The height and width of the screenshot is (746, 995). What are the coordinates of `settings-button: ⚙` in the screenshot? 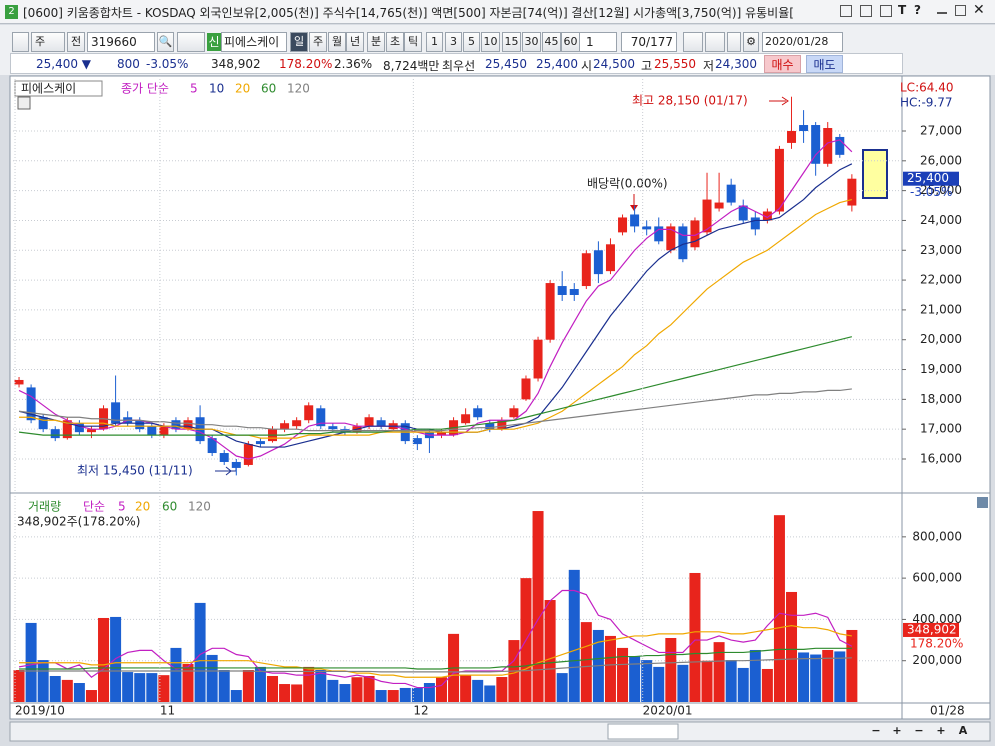 It's located at (751, 42).